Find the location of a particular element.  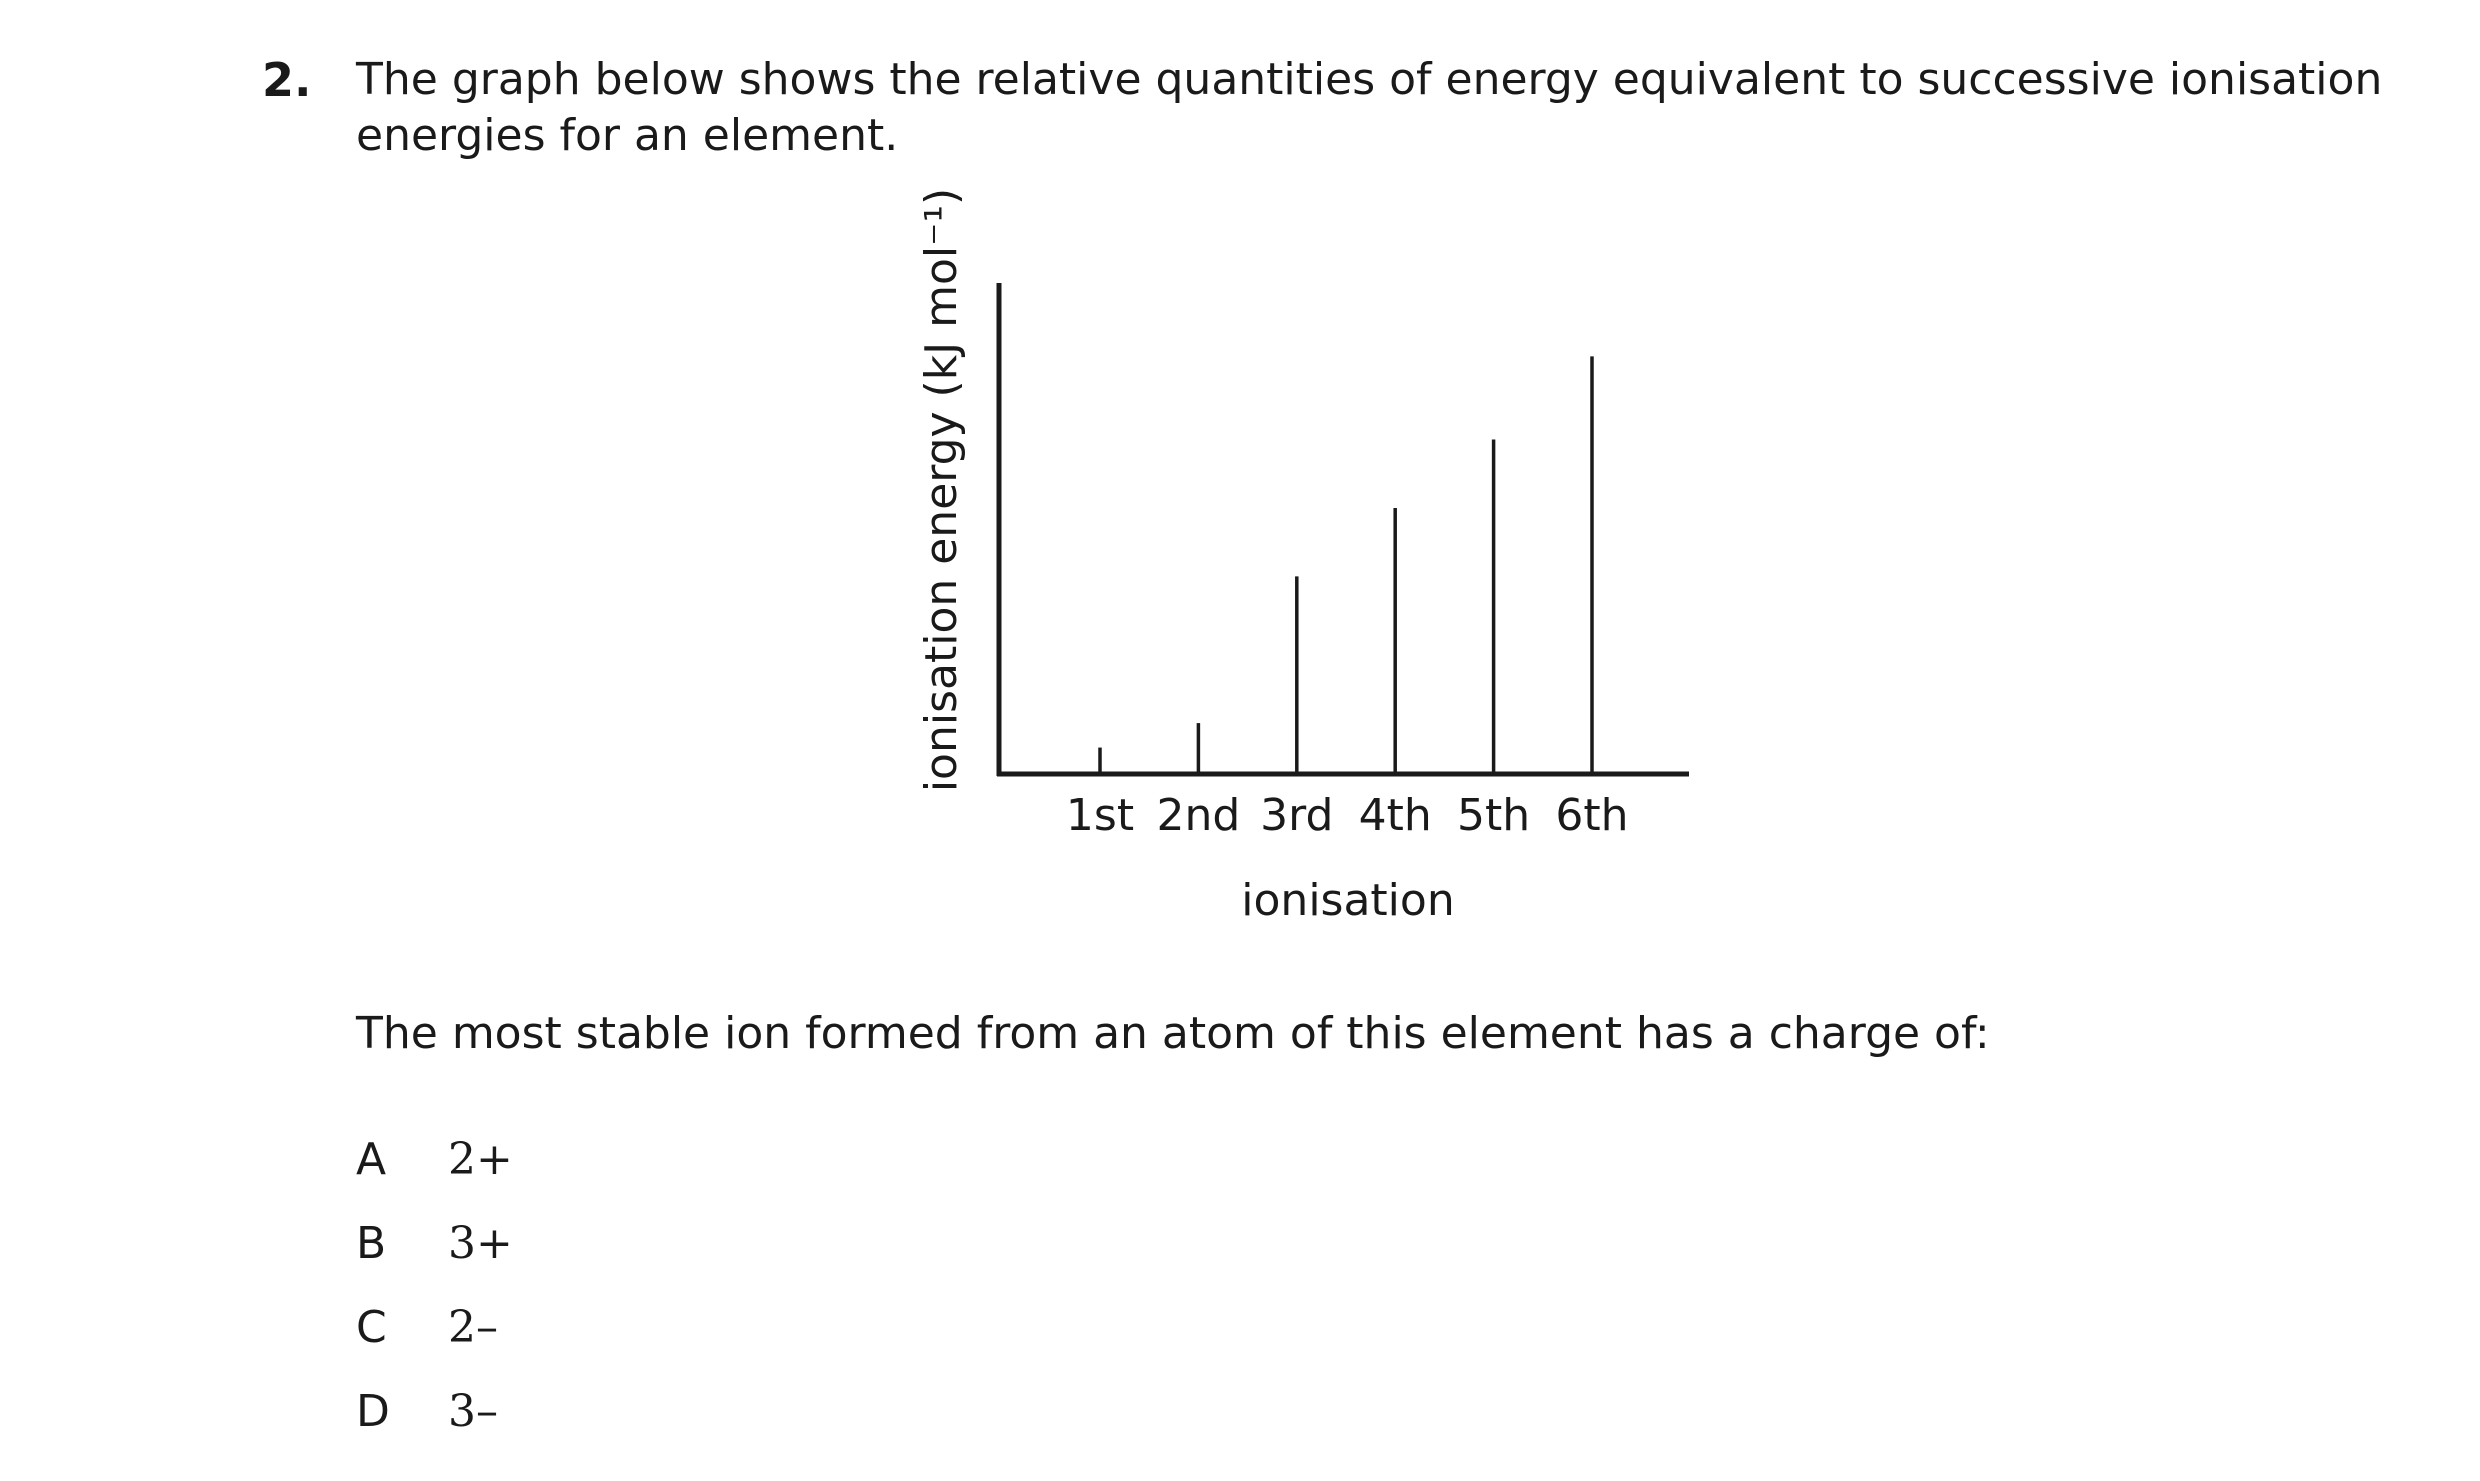

x-tick-label: 6th is located at coordinates (1591, 815).